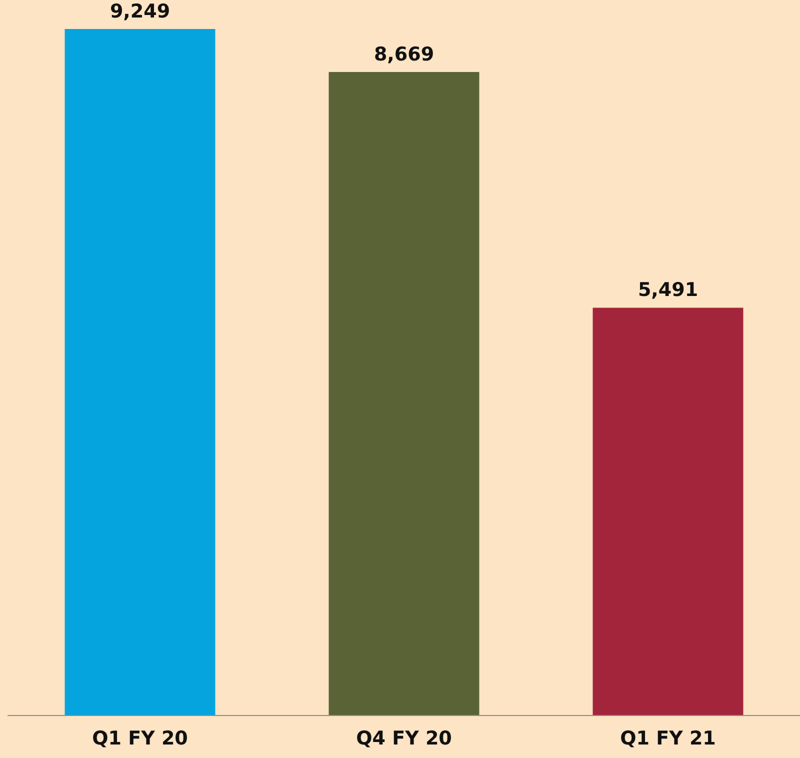 This screenshot has height=758, width=800. What do you see at coordinates (140, 11) in the screenshot?
I see `data-label: 9,249` at bounding box center [140, 11].